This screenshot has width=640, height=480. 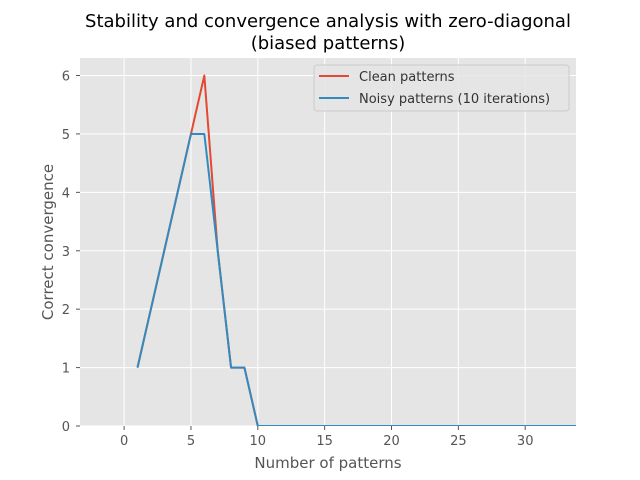 What do you see at coordinates (66, 427) in the screenshot?
I see `y-tick-label: 0` at bounding box center [66, 427].